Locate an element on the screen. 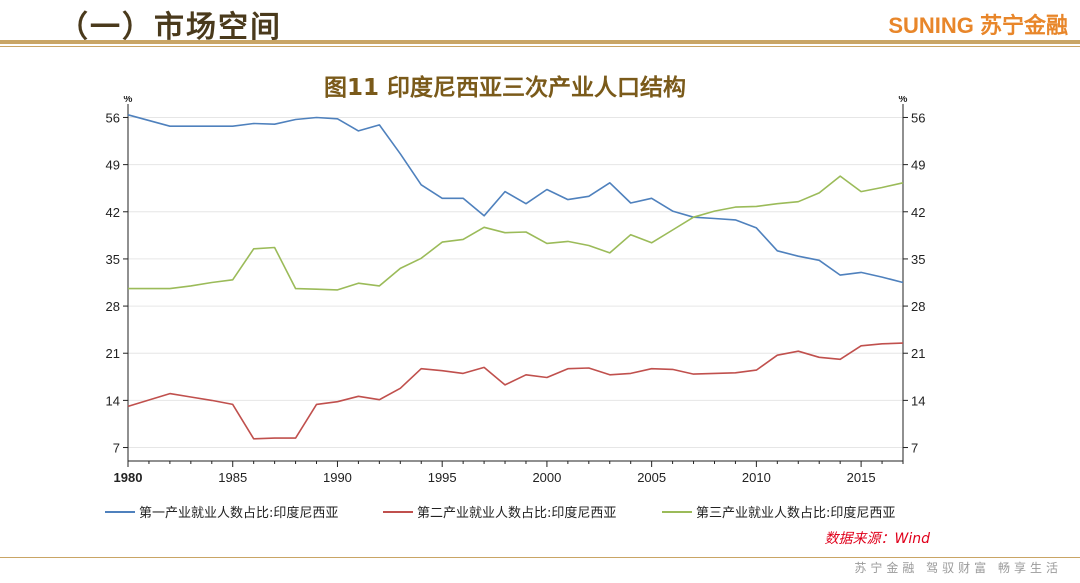  y-tick-label-right: 14 is located at coordinates (918, 400).